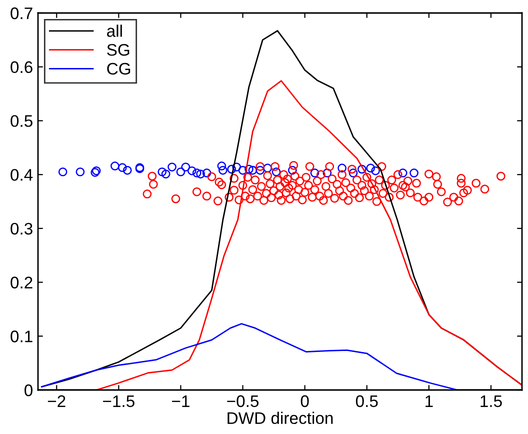  What do you see at coordinates (21, 121) in the screenshot?
I see `y-tick-label: 0.5` at bounding box center [21, 121].